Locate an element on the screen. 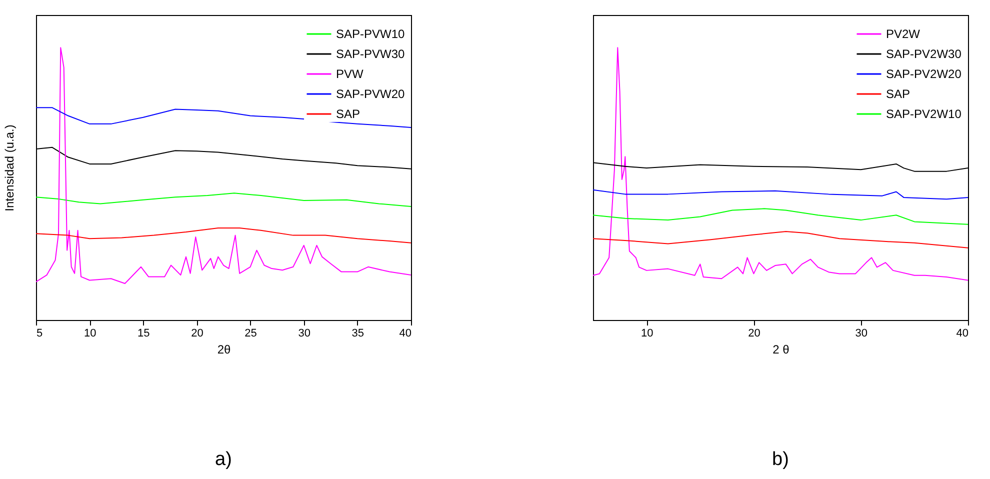  x-tick-label: 15 is located at coordinates (144, 334).